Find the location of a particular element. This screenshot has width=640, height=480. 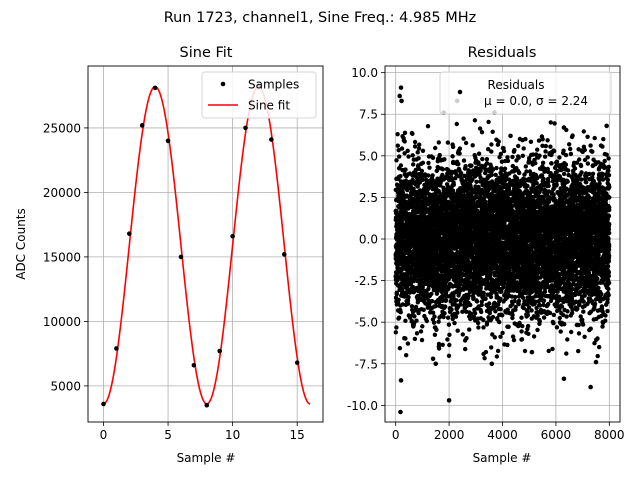

residuals-y-tick-label: 7.5 is located at coordinates (368, 115).